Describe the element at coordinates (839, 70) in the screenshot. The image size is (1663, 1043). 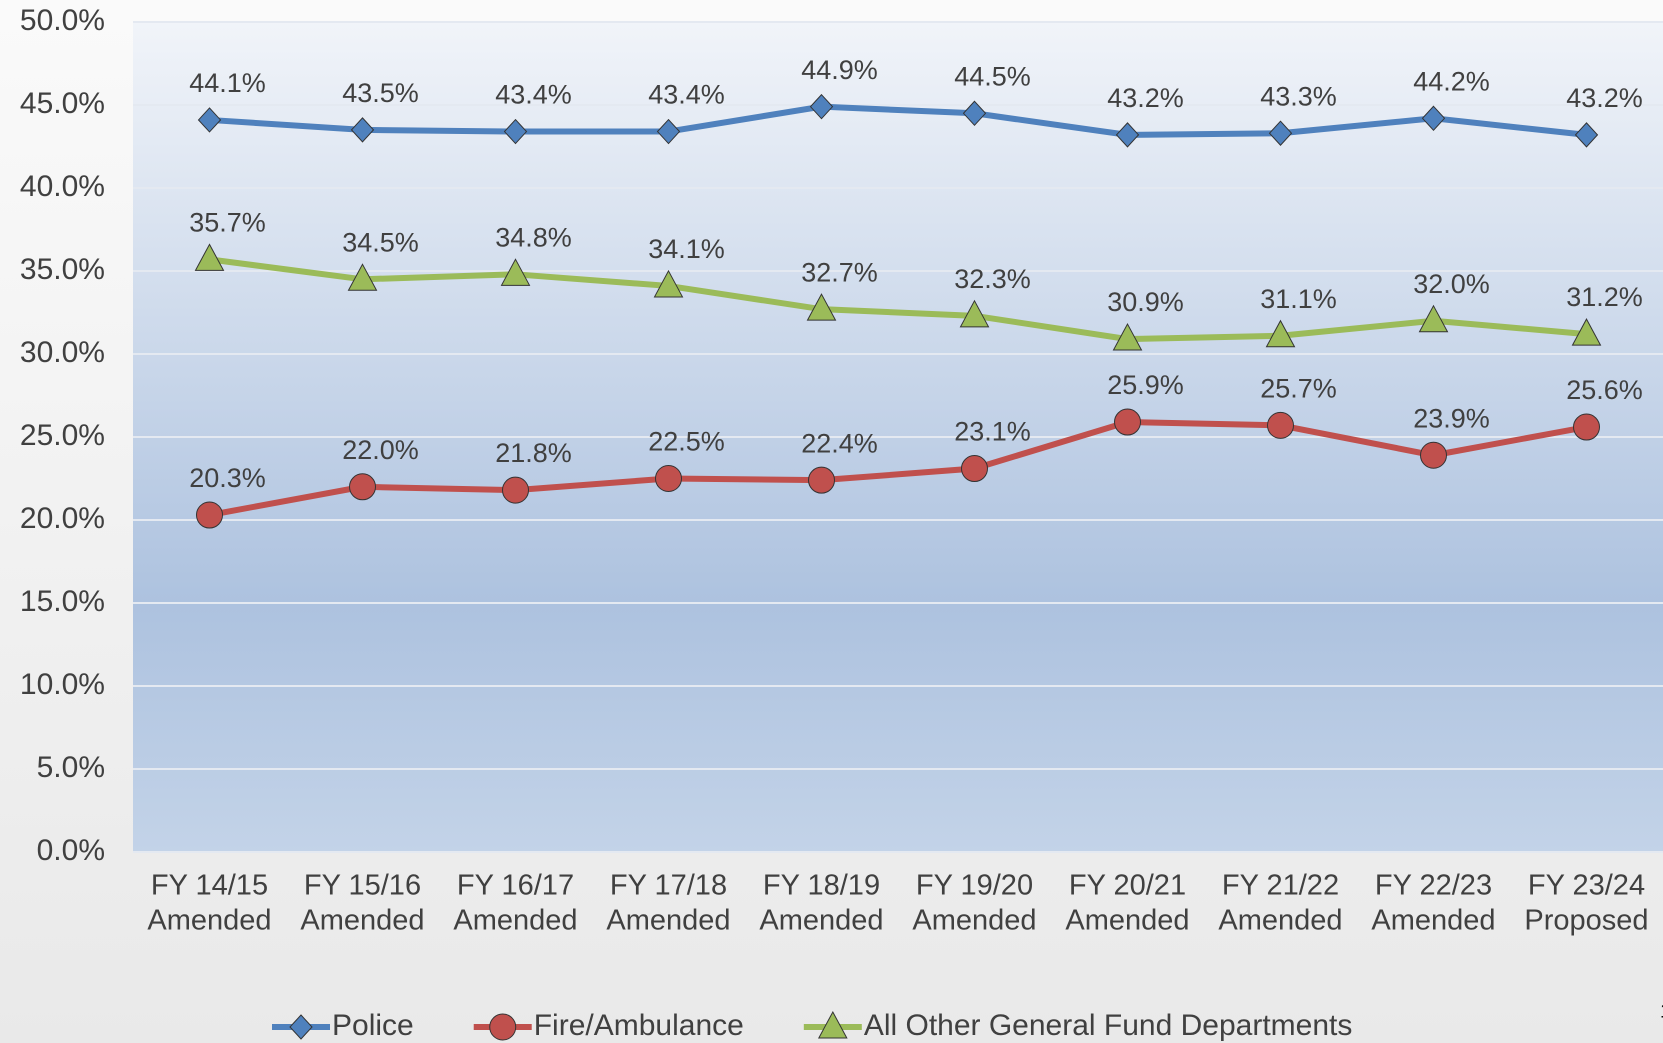
I see `data-label: 44.9%` at that location.